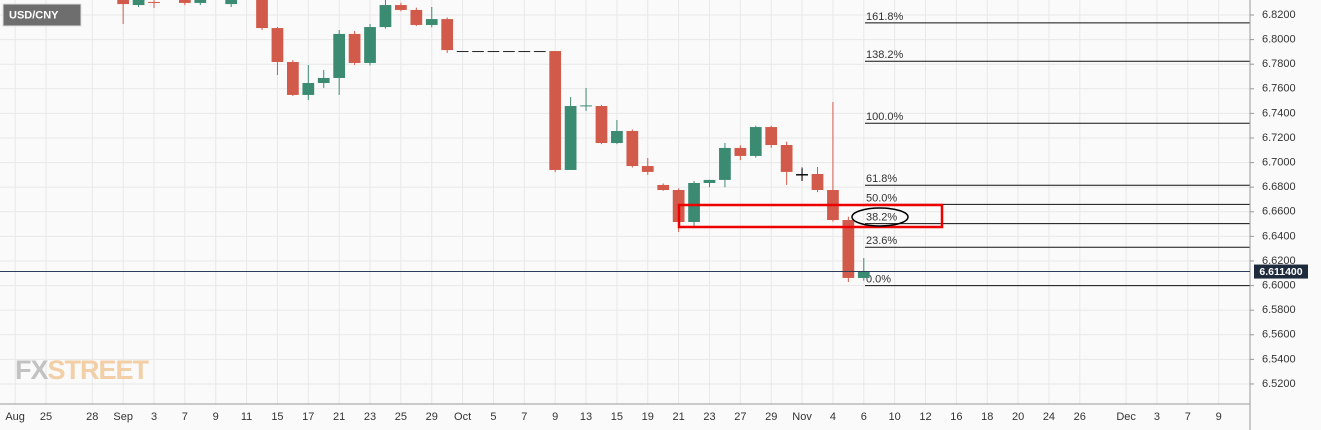  I want to click on y-tick-label: 6.7400, so click(1279, 113).